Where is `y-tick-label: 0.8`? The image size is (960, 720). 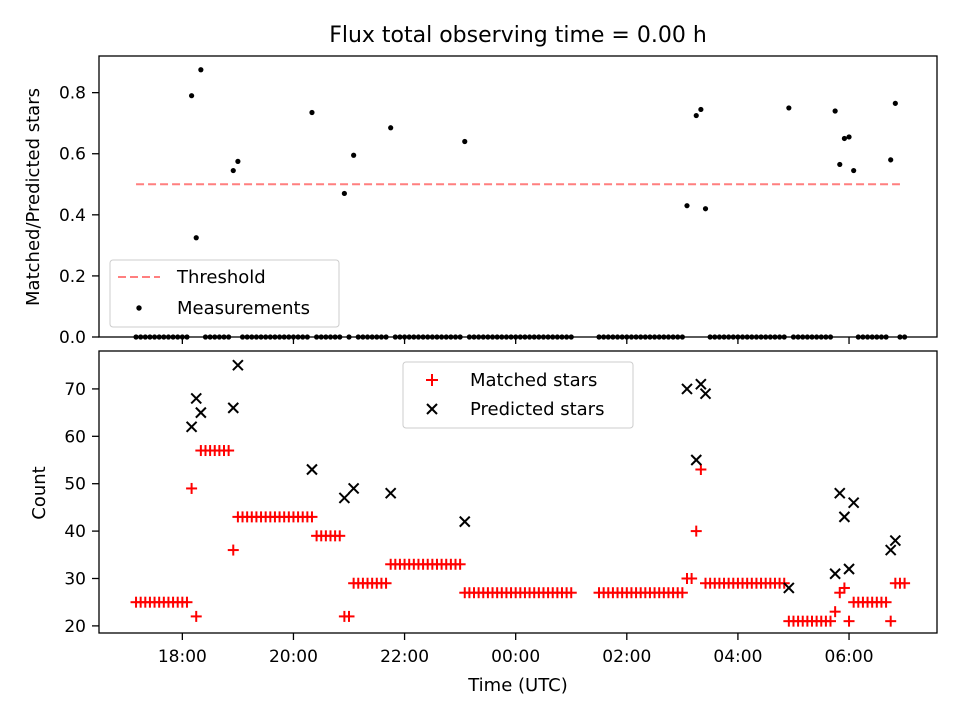 y-tick-label: 0.8 is located at coordinates (72, 94).